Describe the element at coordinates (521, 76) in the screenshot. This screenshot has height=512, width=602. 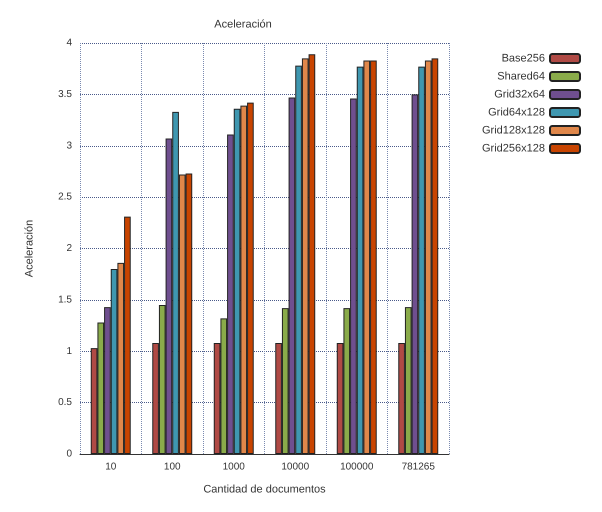
I see `legend-label: Shared64` at that location.